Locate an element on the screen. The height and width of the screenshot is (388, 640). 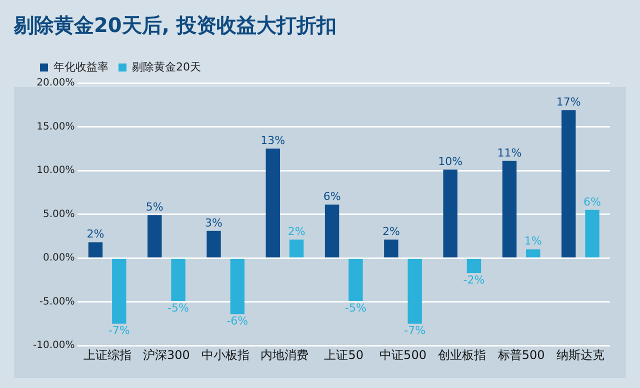
data-label: -2% is located at coordinates (474, 279).